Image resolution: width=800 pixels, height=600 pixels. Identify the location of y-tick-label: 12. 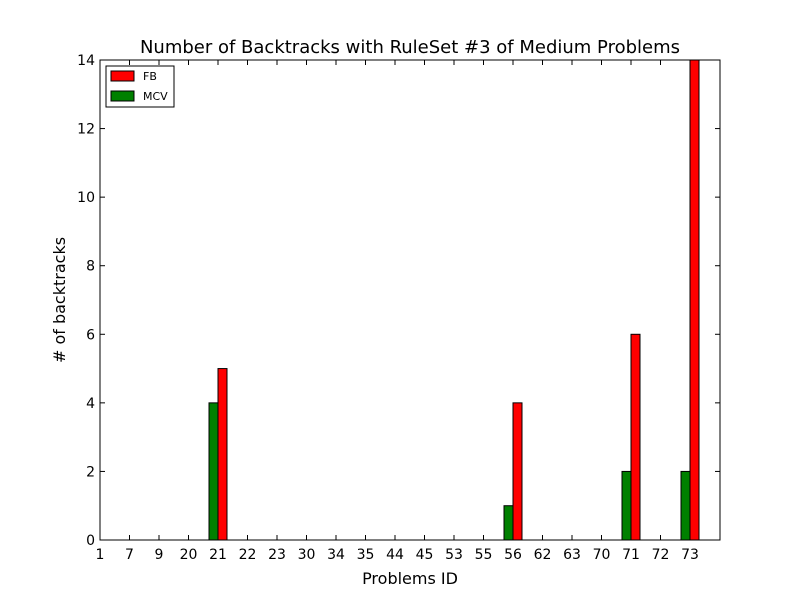
(86, 130).